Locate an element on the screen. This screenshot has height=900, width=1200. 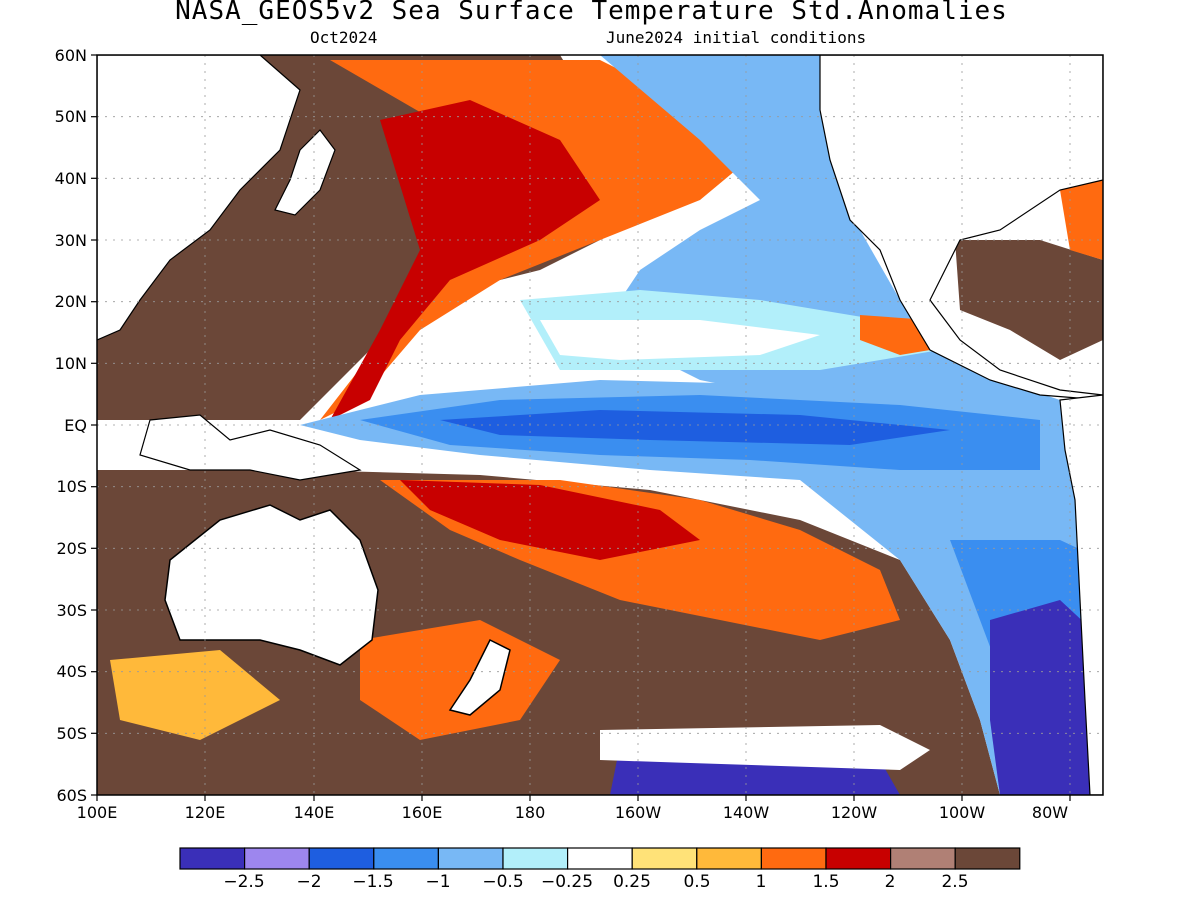
lat-label: 20S is located at coordinates (71, 548).